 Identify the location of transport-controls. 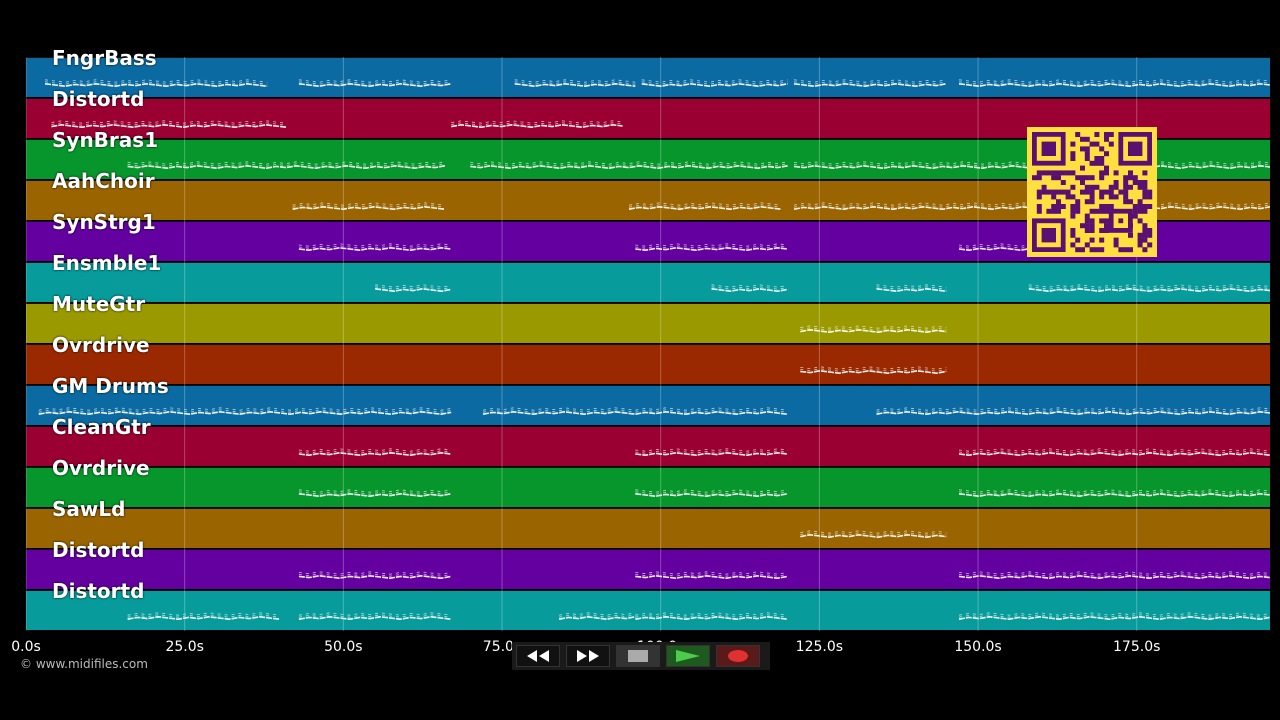
(641, 656).